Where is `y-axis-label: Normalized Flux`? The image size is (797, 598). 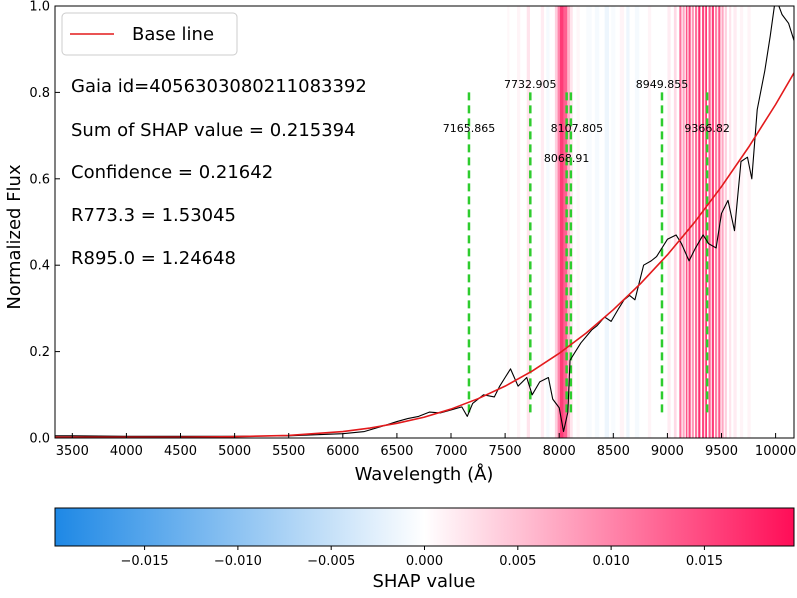 y-axis-label: Normalized Flux is located at coordinates (14, 237).